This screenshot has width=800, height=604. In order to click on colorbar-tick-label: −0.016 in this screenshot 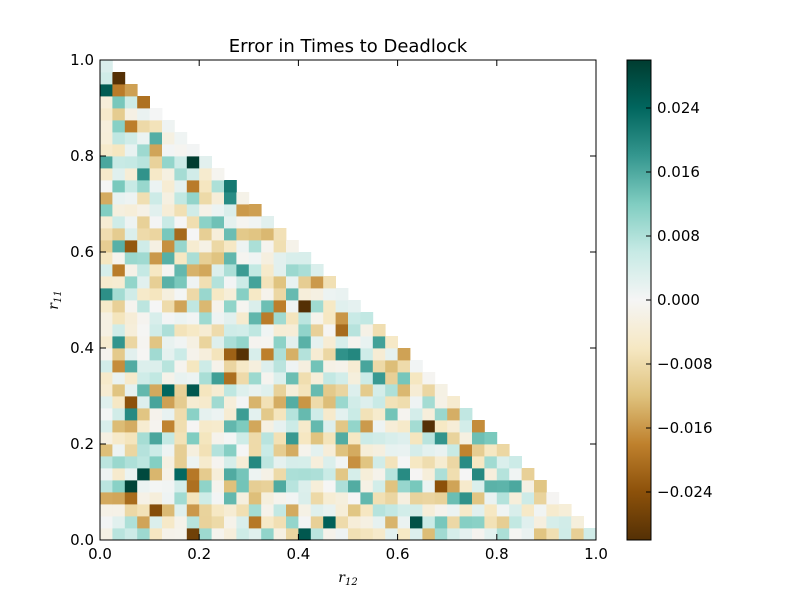, I will do `click(685, 428)`.